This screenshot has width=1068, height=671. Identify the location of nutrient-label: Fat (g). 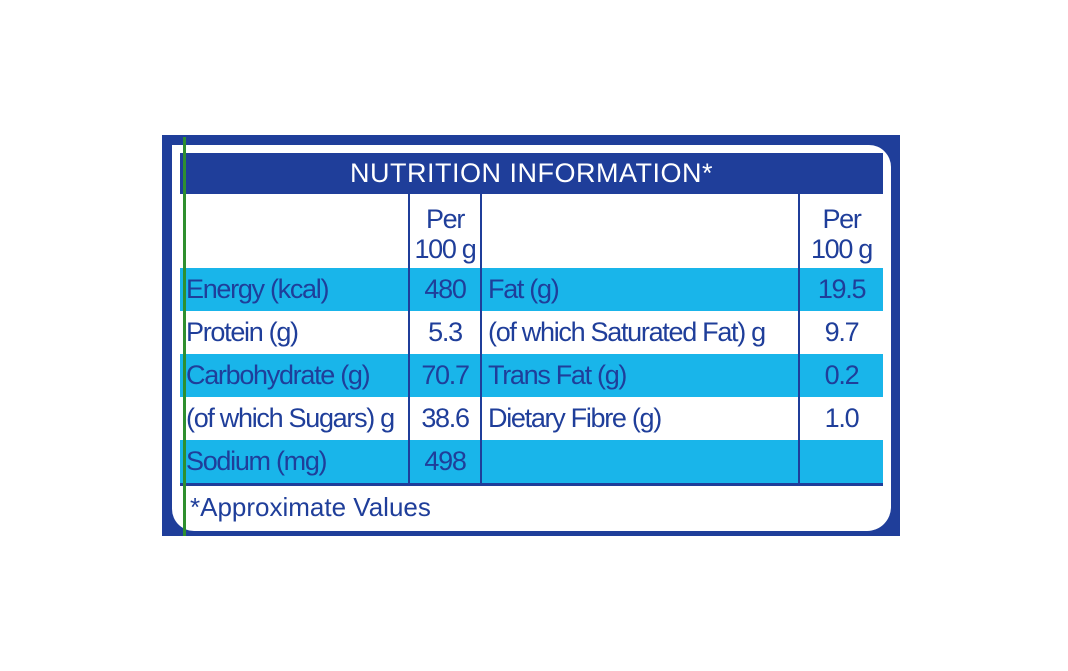
(639, 289).